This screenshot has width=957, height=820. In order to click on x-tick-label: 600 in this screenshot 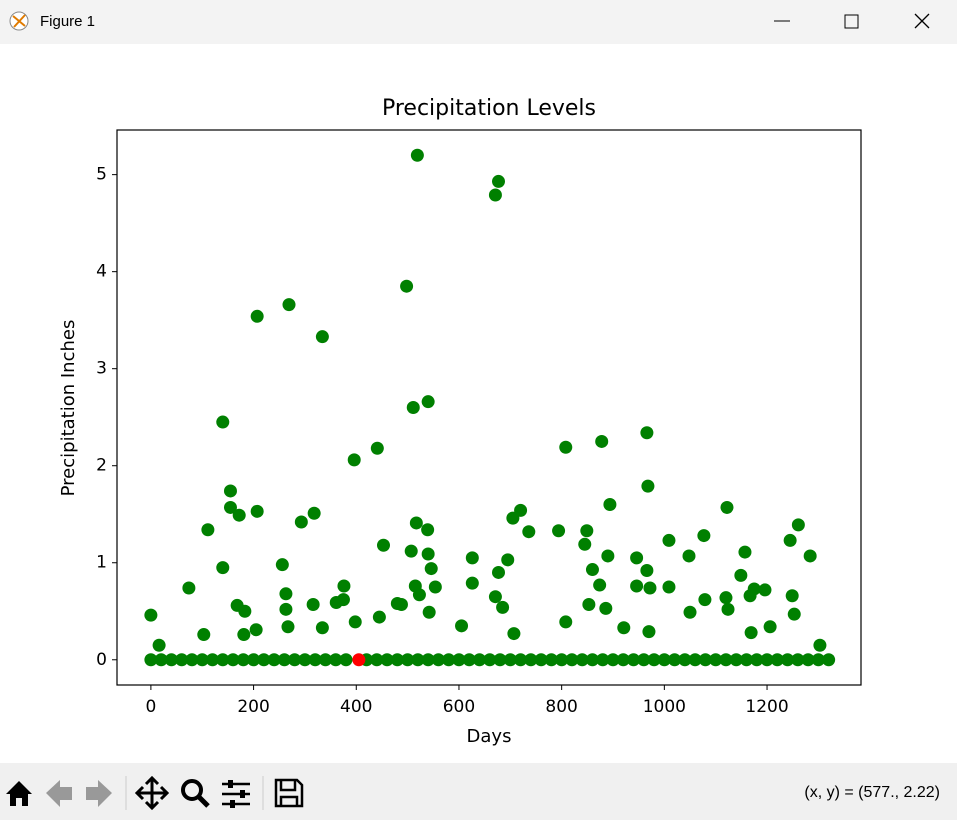, I will do `click(459, 707)`.